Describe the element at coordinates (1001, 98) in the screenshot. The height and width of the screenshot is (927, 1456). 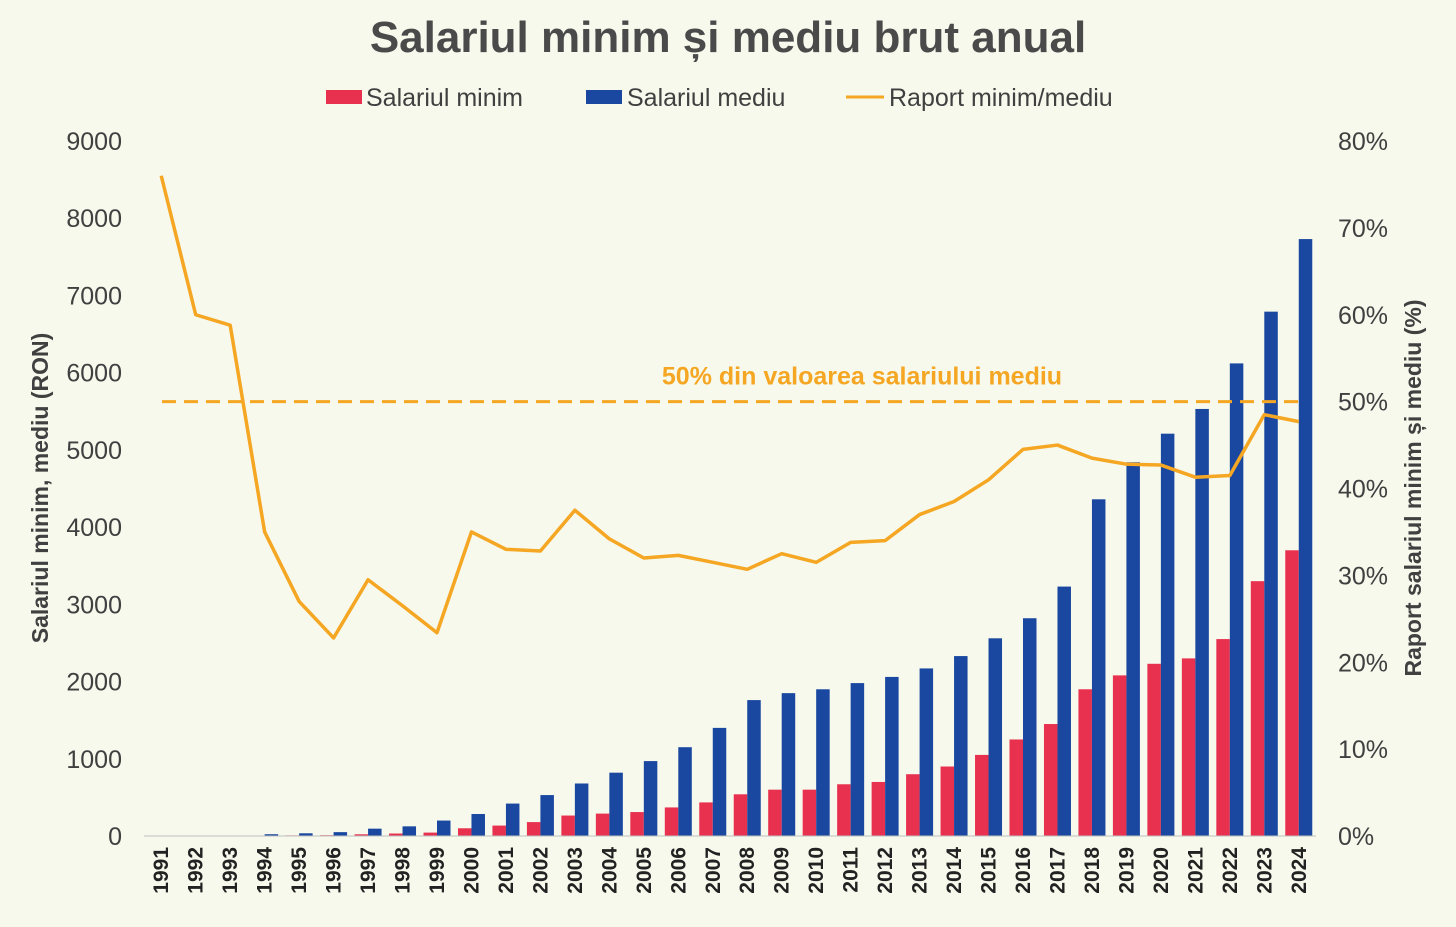
I see `legend-label-ratio: Raport minim/mediu` at that location.